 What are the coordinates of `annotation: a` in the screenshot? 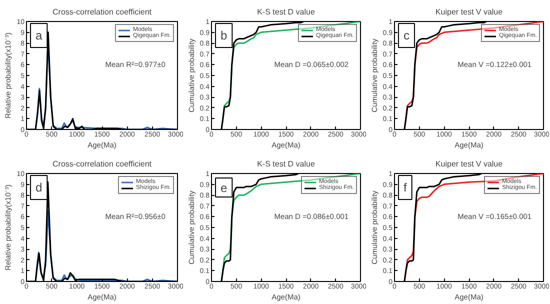 It's located at (39, 35).